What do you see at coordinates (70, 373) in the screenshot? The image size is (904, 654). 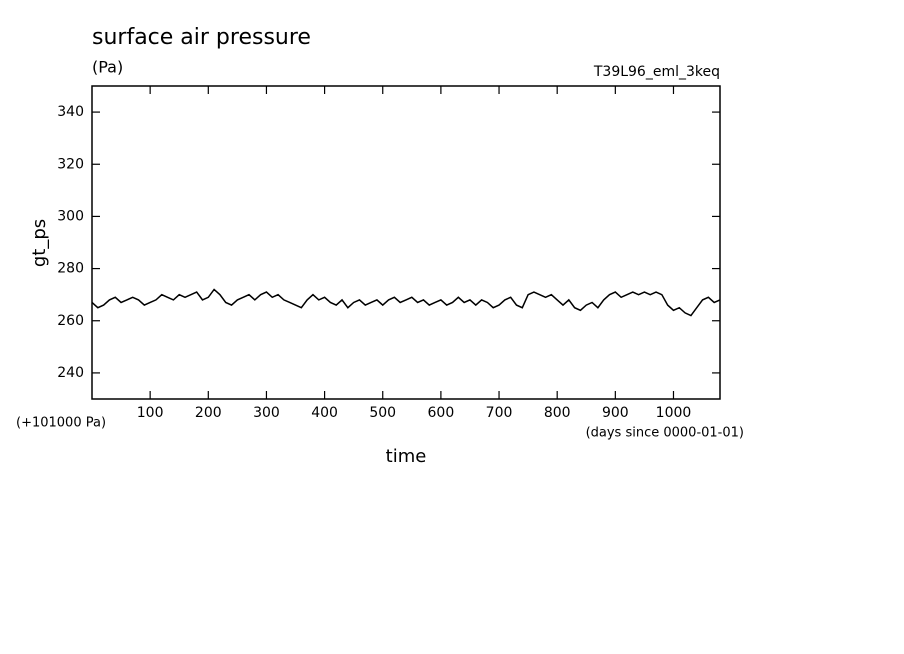 I see `y-tick-label: 240` at bounding box center [70, 373].